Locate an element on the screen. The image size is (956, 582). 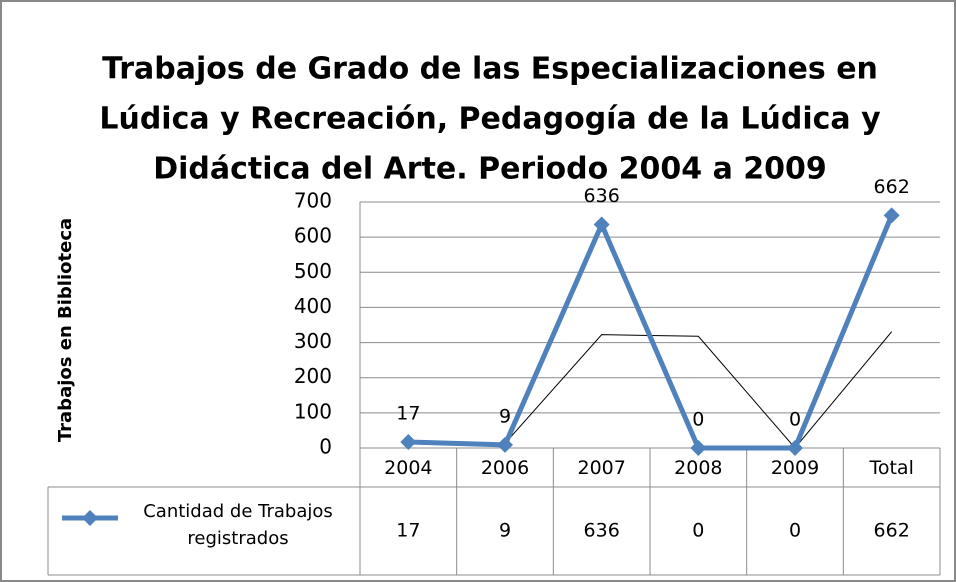
x-tick-label: 2008 is located at coordinates (698, 468).